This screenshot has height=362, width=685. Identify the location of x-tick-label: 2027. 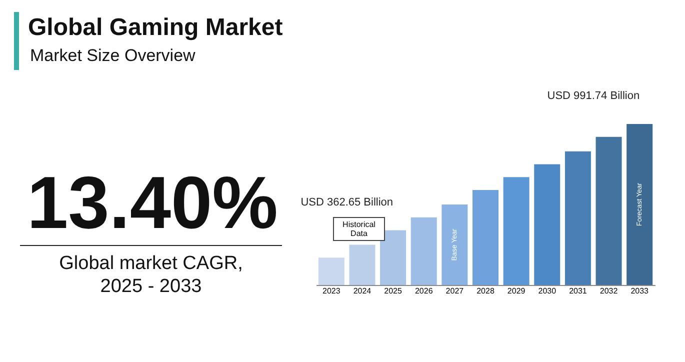
(455, 291).